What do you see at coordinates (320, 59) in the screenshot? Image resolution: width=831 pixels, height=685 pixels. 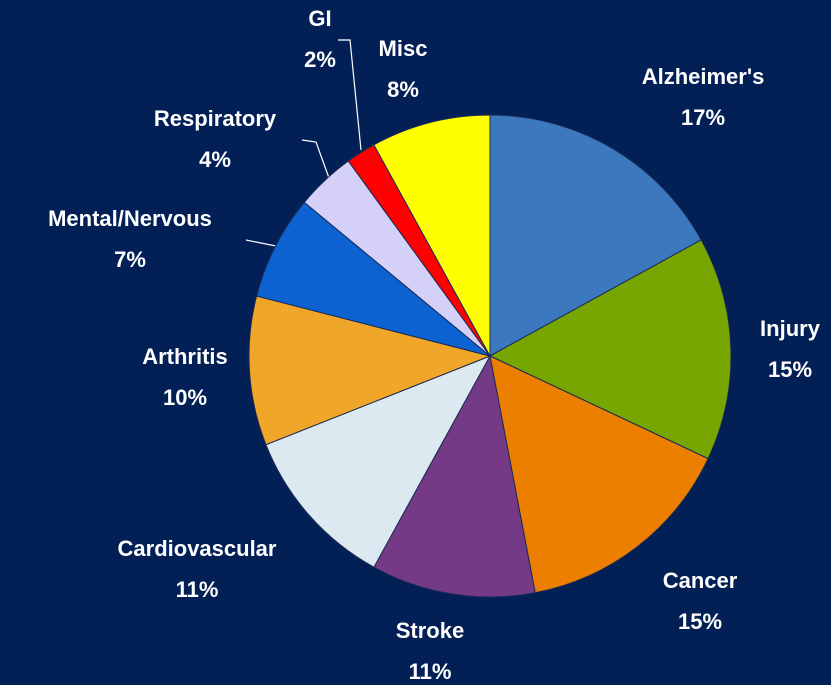 I see `slice-value-label: 2%` at bounding box center [320, 59].